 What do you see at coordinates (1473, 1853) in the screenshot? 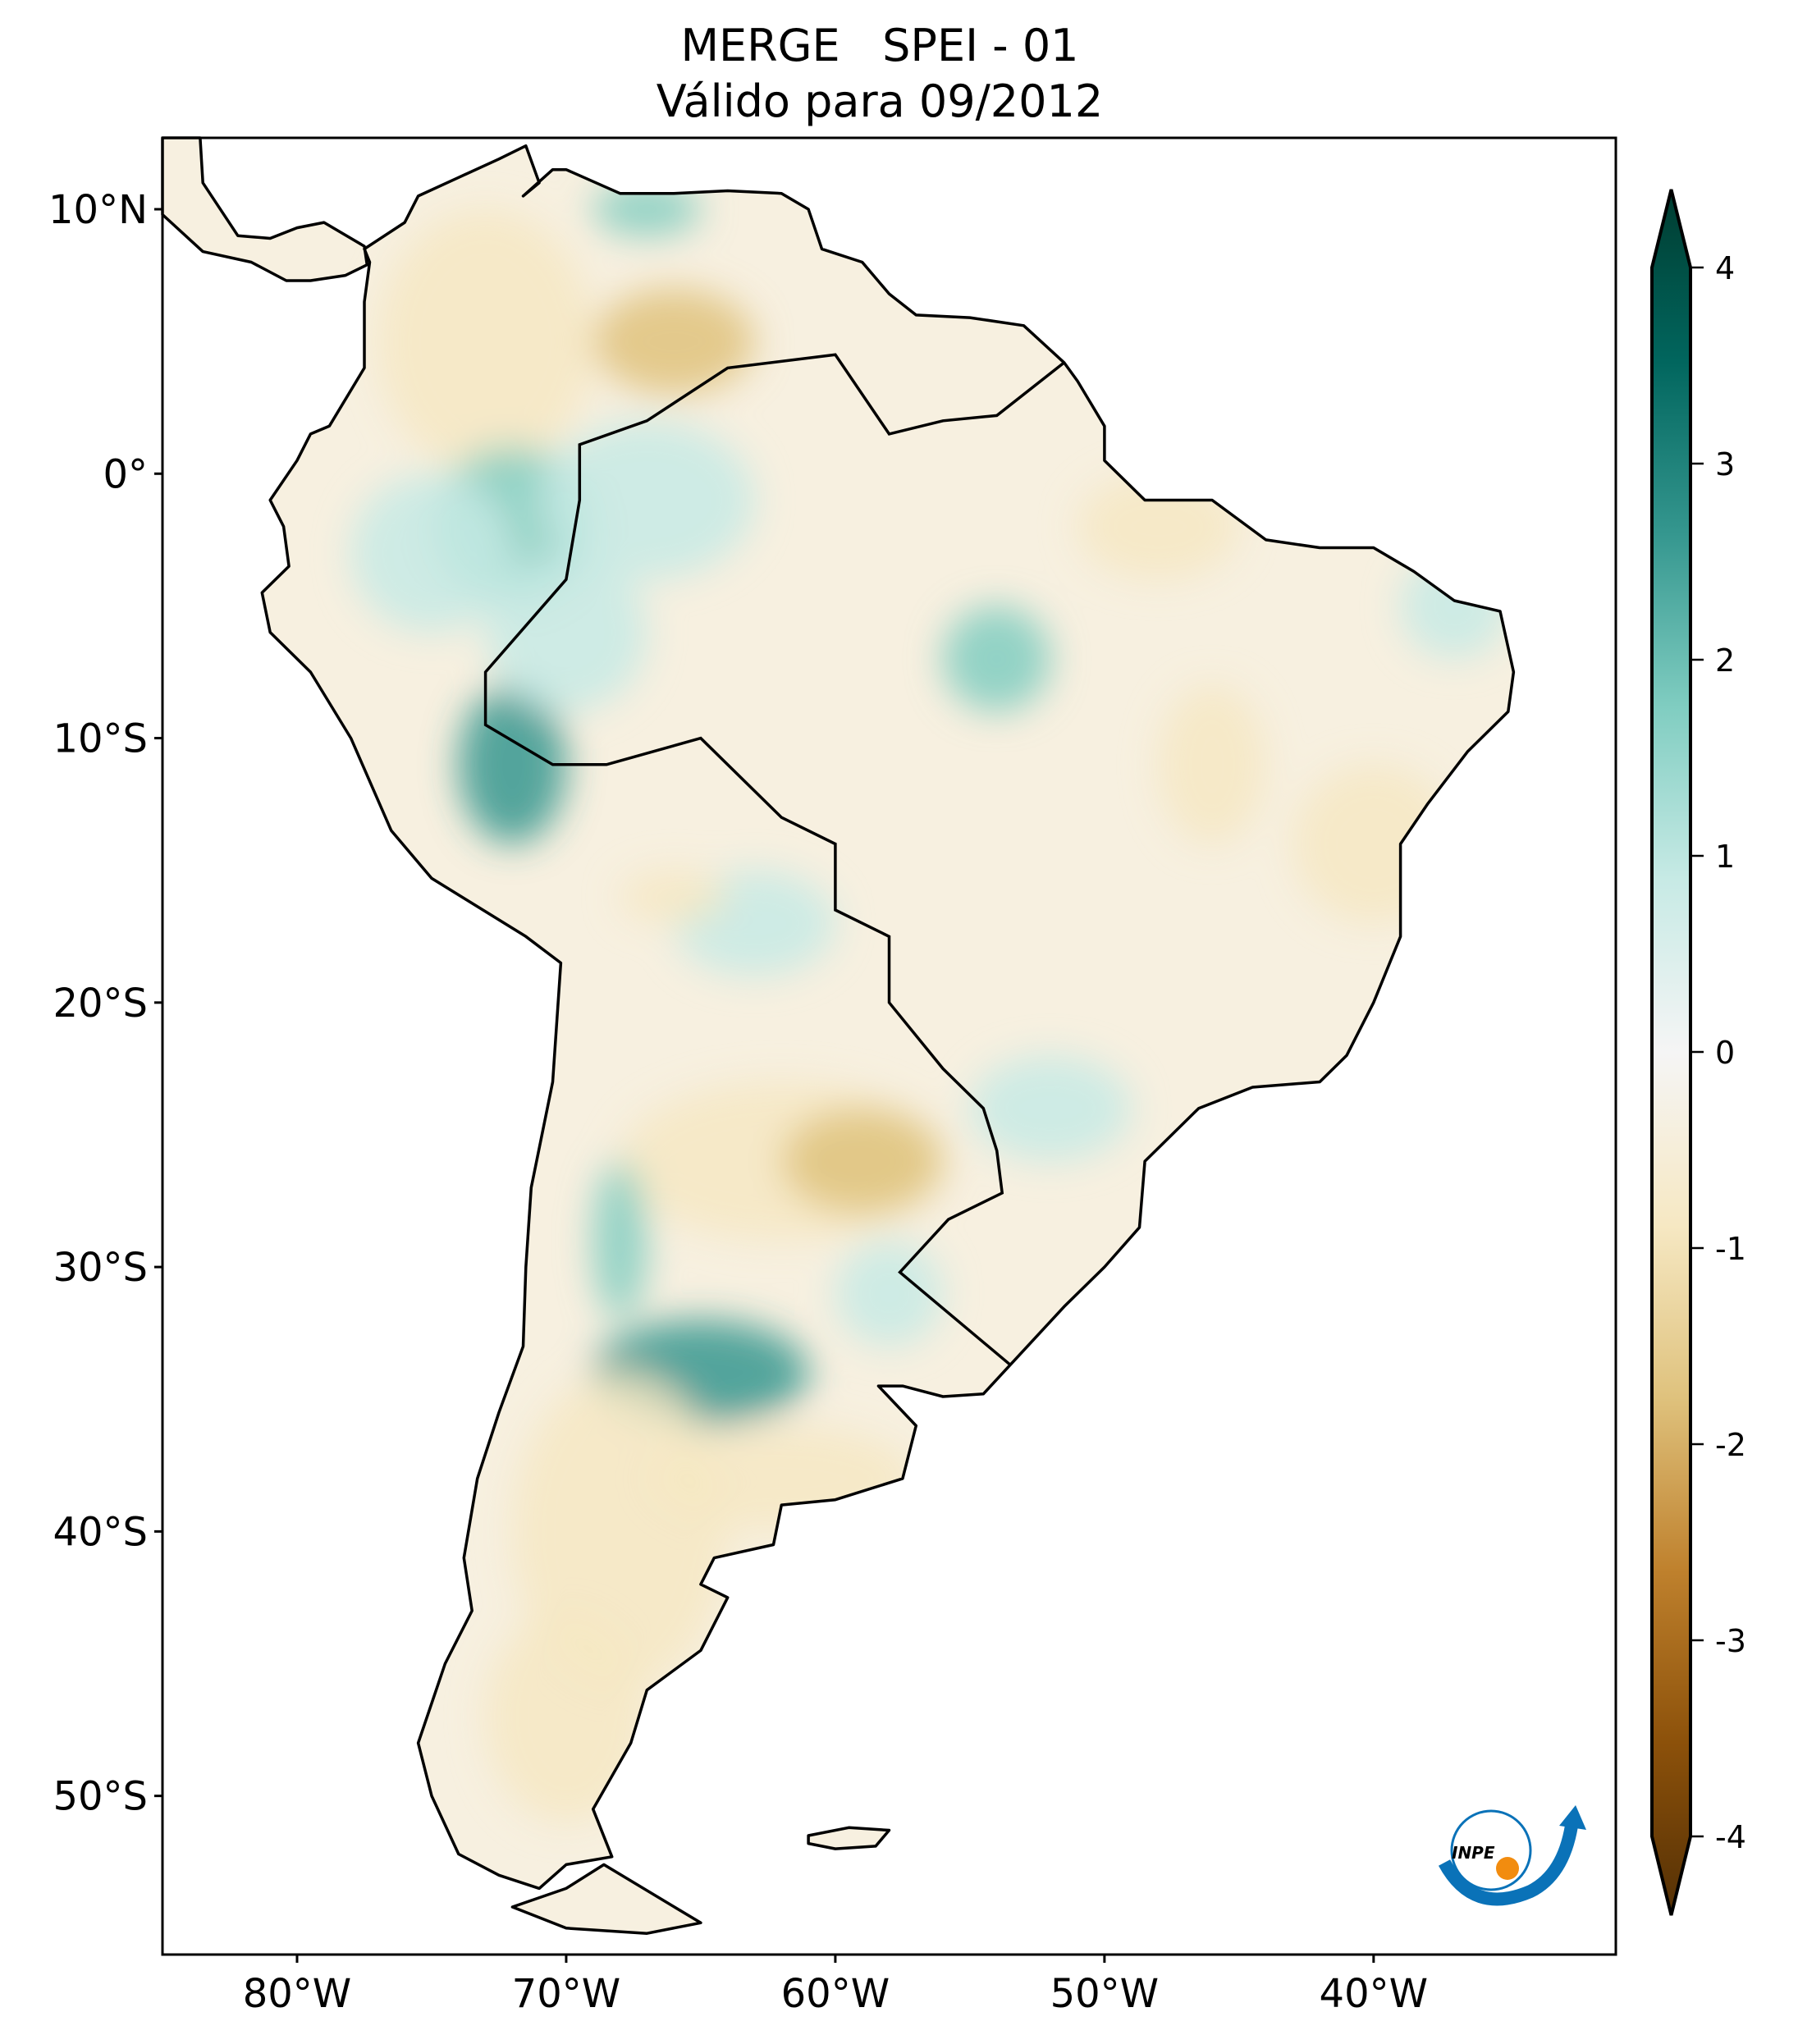
I see `logo-text: INPE` at bounding box center [1473, 1853].